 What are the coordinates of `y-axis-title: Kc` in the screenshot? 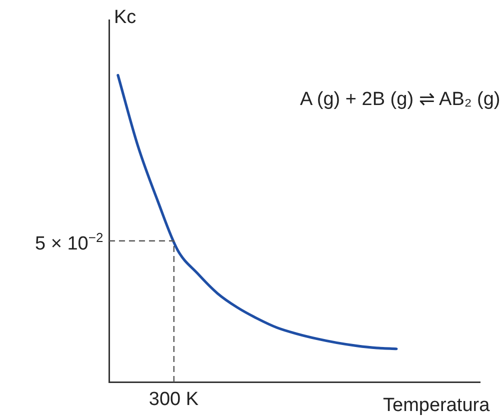 It's located at (125, 17).